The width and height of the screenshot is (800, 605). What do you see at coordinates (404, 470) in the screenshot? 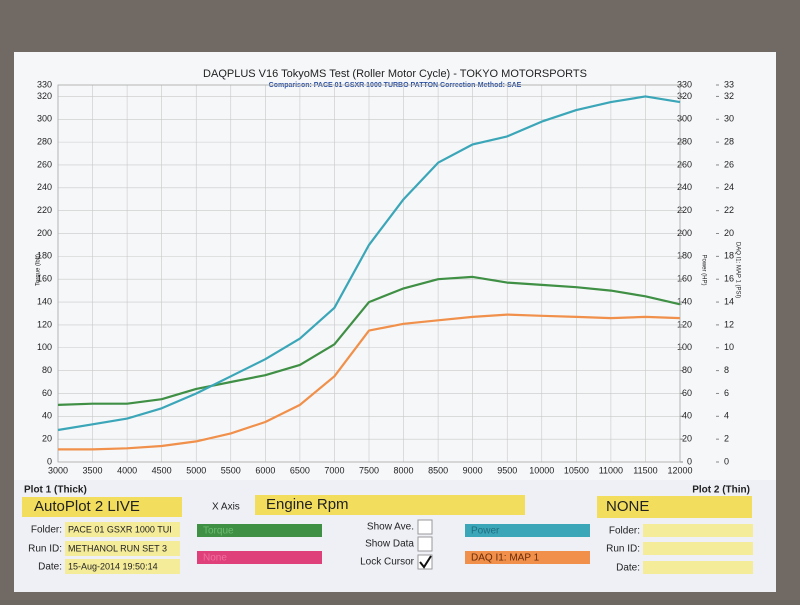
I see `x-tick-label: 8000` at bounding box center [404, 470].